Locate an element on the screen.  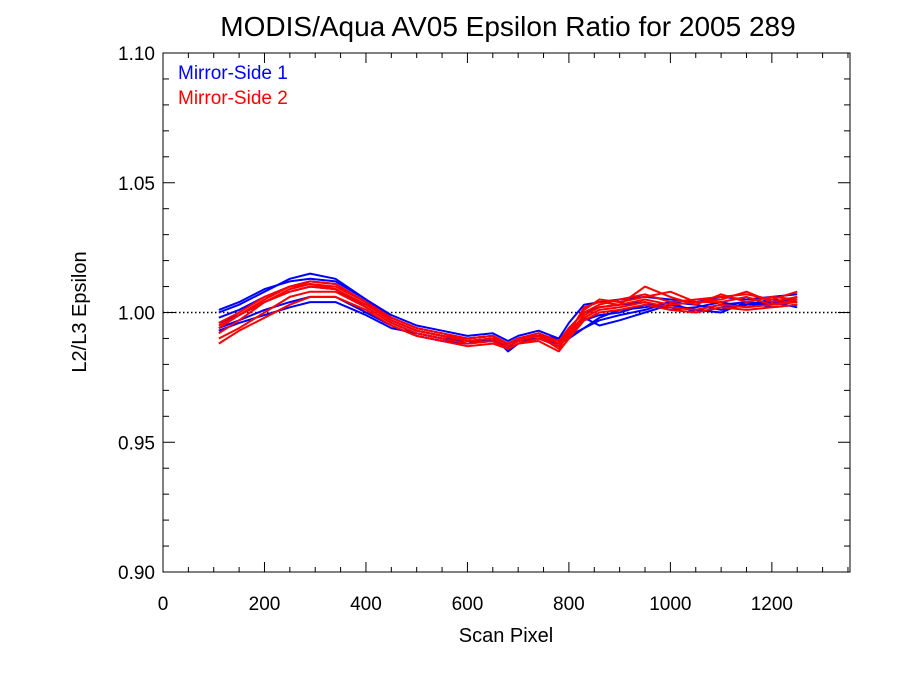
y-tick-label: 0.90 is located at coordinates (136, 573).